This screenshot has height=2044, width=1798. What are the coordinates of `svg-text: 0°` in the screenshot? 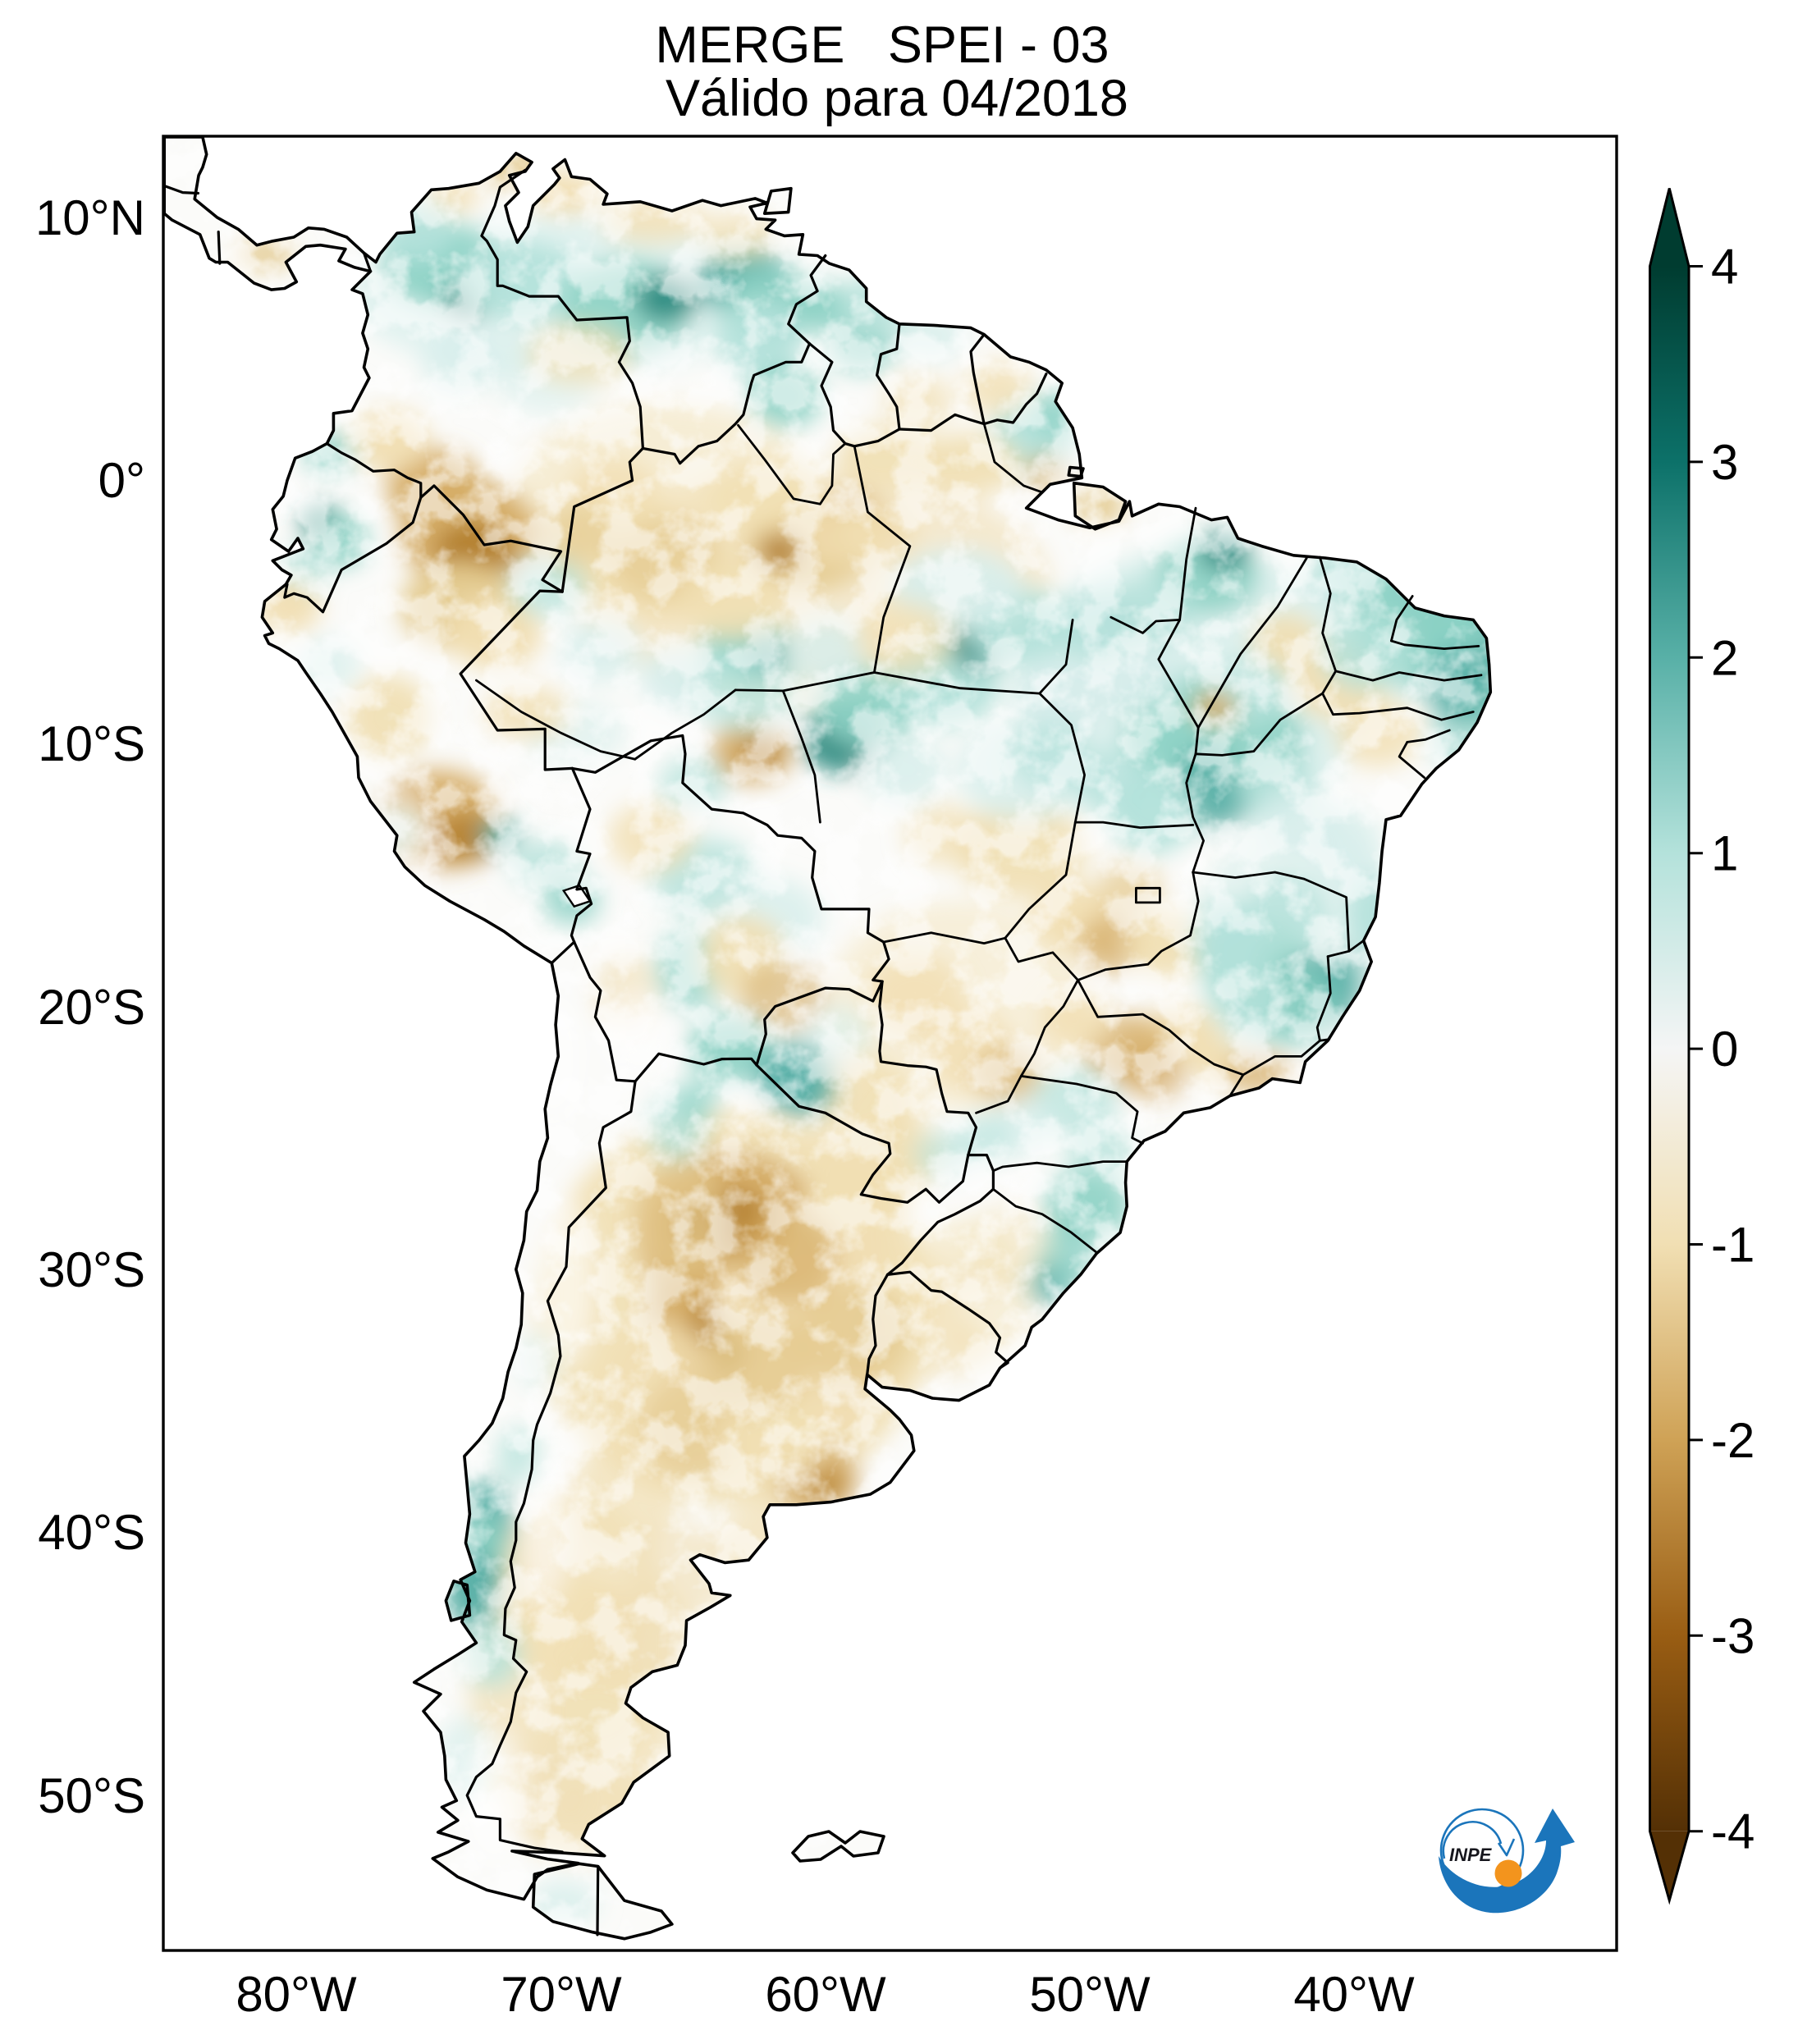 It's located at (121, 480).